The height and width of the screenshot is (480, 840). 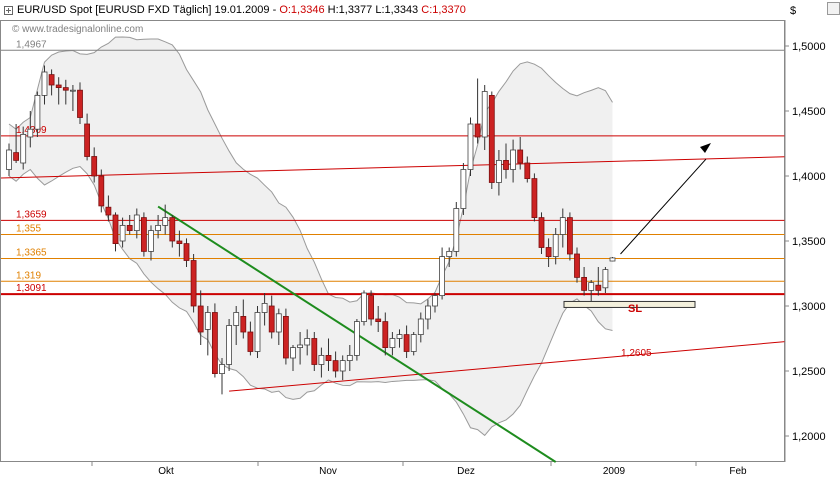 I want to click on x-tick-label: Feb, so click(x=738, y=471).